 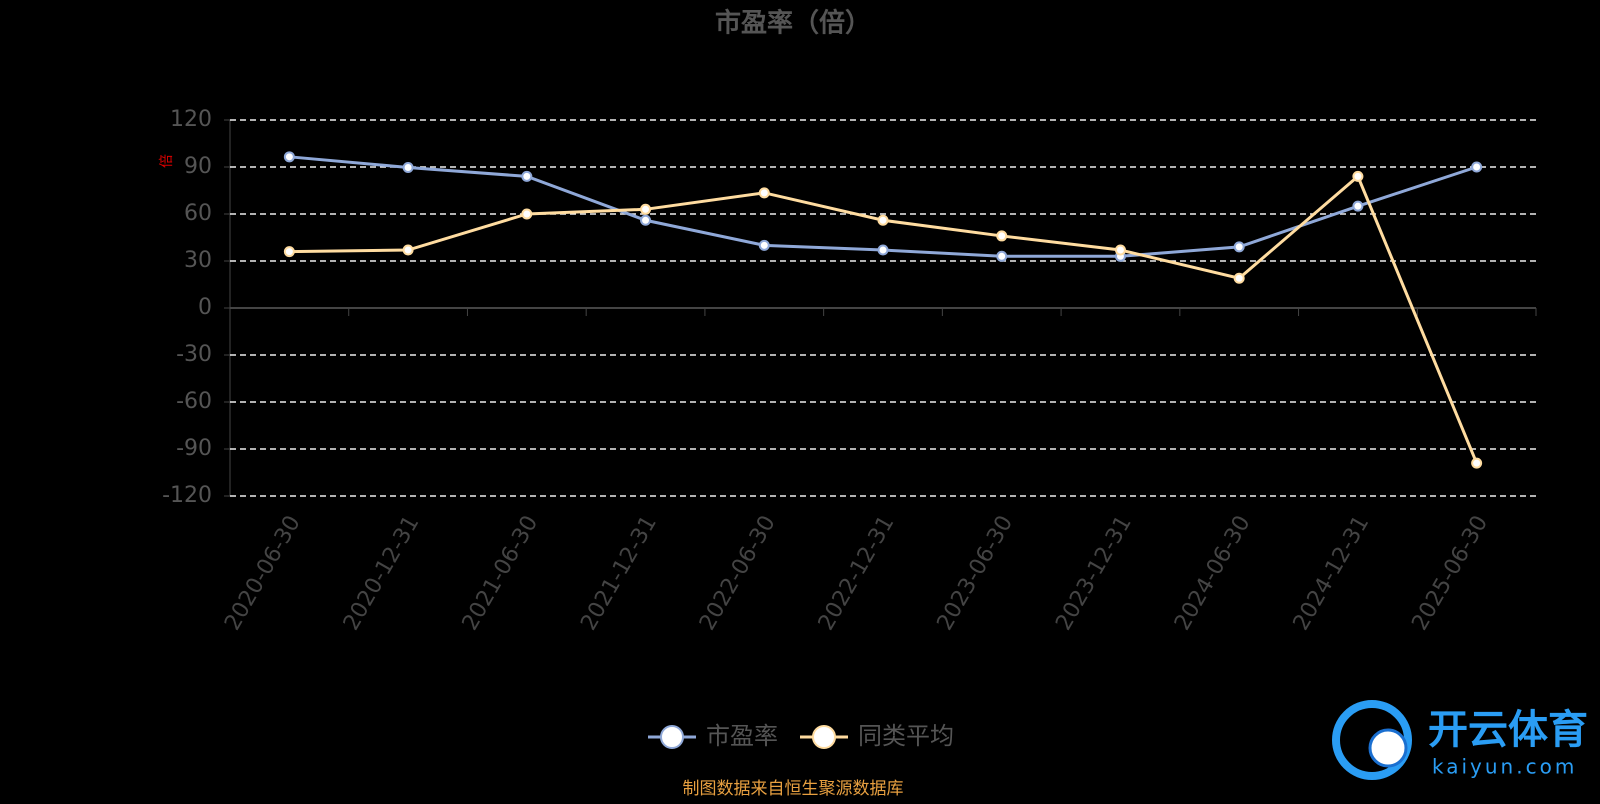 What do you see at coordinates (194, 354) in the screenshot?
I see `y-tick-label: -30` at bounding box center [194, 354].